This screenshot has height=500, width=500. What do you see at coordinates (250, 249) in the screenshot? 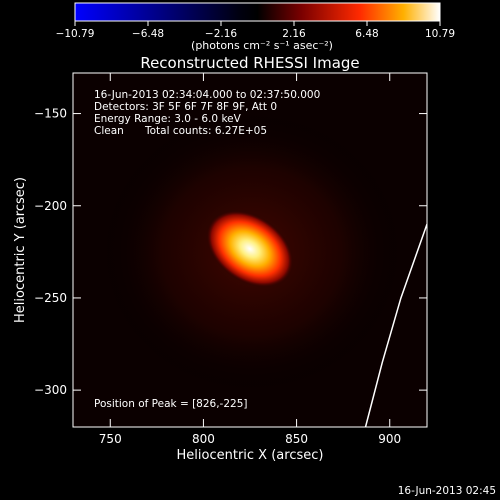
I see `emission-source` at bounding box center [250, 249].